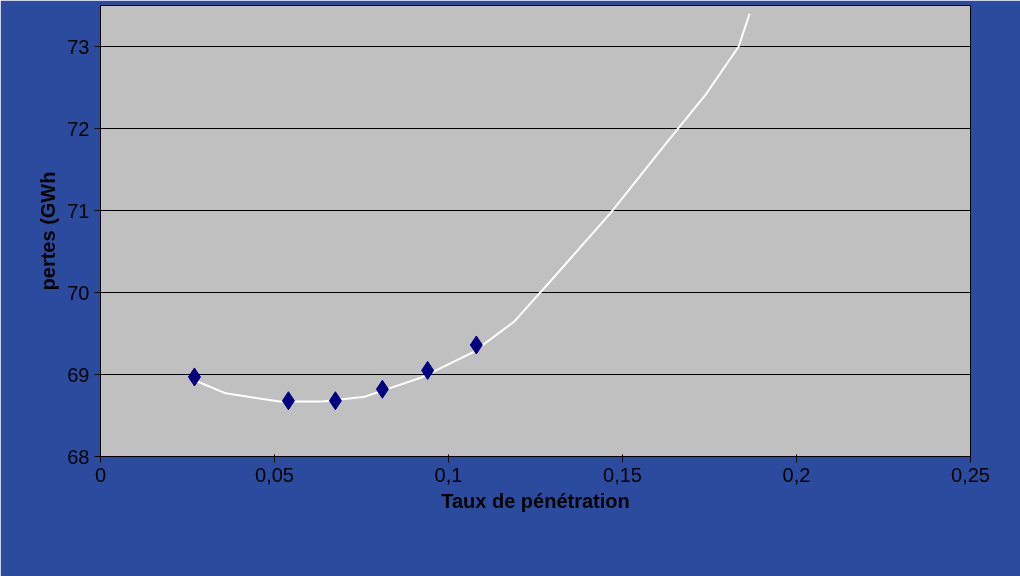 Image resolution: width=1020 pixels, height=576 pixels. I want to click on y-tick-label: 70, so click(78, 292).